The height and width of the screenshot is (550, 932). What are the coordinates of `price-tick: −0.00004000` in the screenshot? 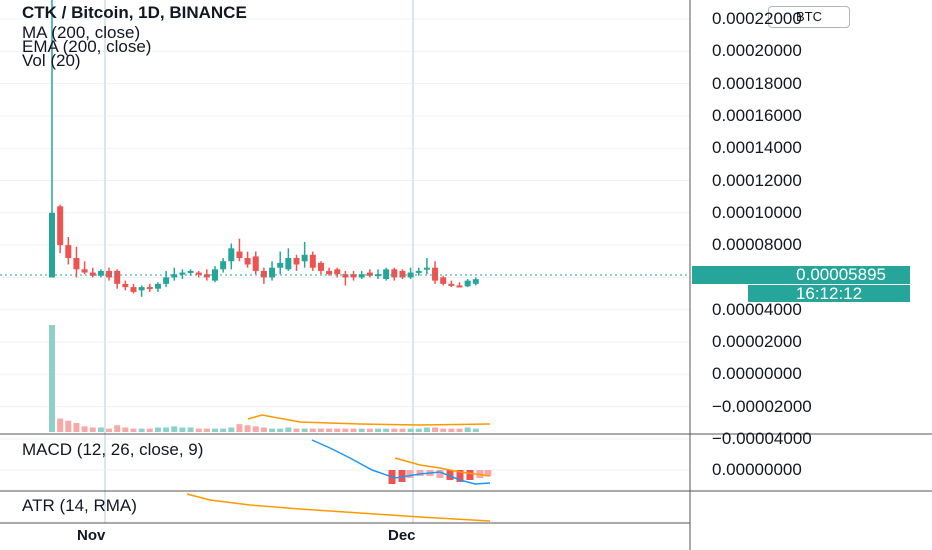 It's located at (762, 438).